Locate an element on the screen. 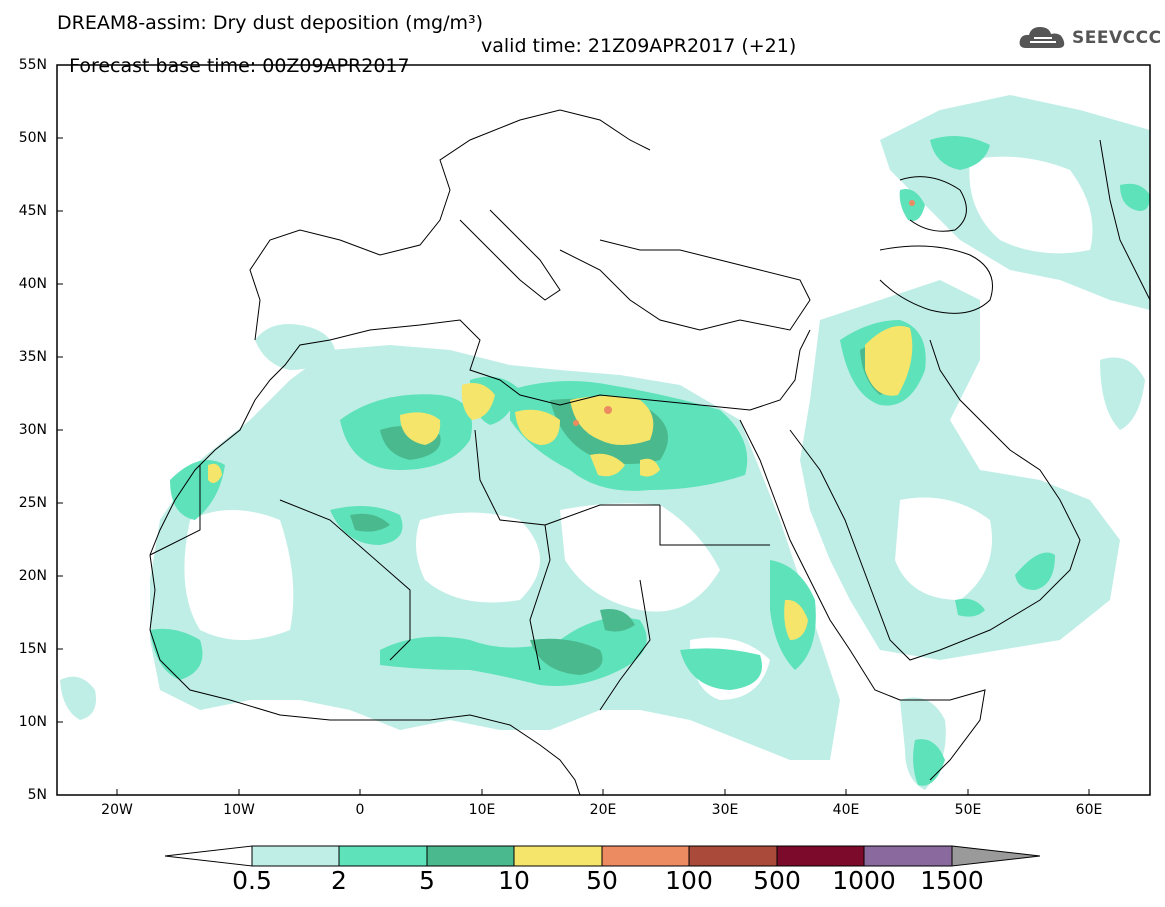  lat-label: 35N is located at coordinates (32, 357).